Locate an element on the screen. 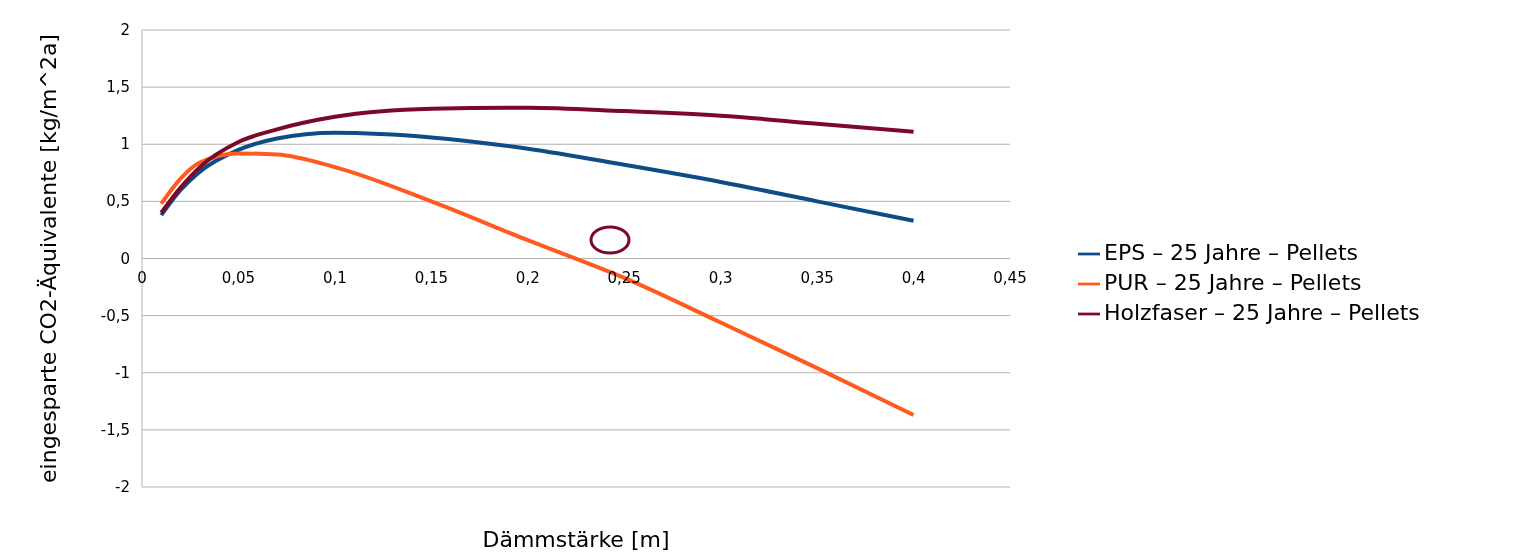  y-axis-title: eingesparte CO2-Äquivalente [kg/m^2a] is located at coordinates (48, 258).